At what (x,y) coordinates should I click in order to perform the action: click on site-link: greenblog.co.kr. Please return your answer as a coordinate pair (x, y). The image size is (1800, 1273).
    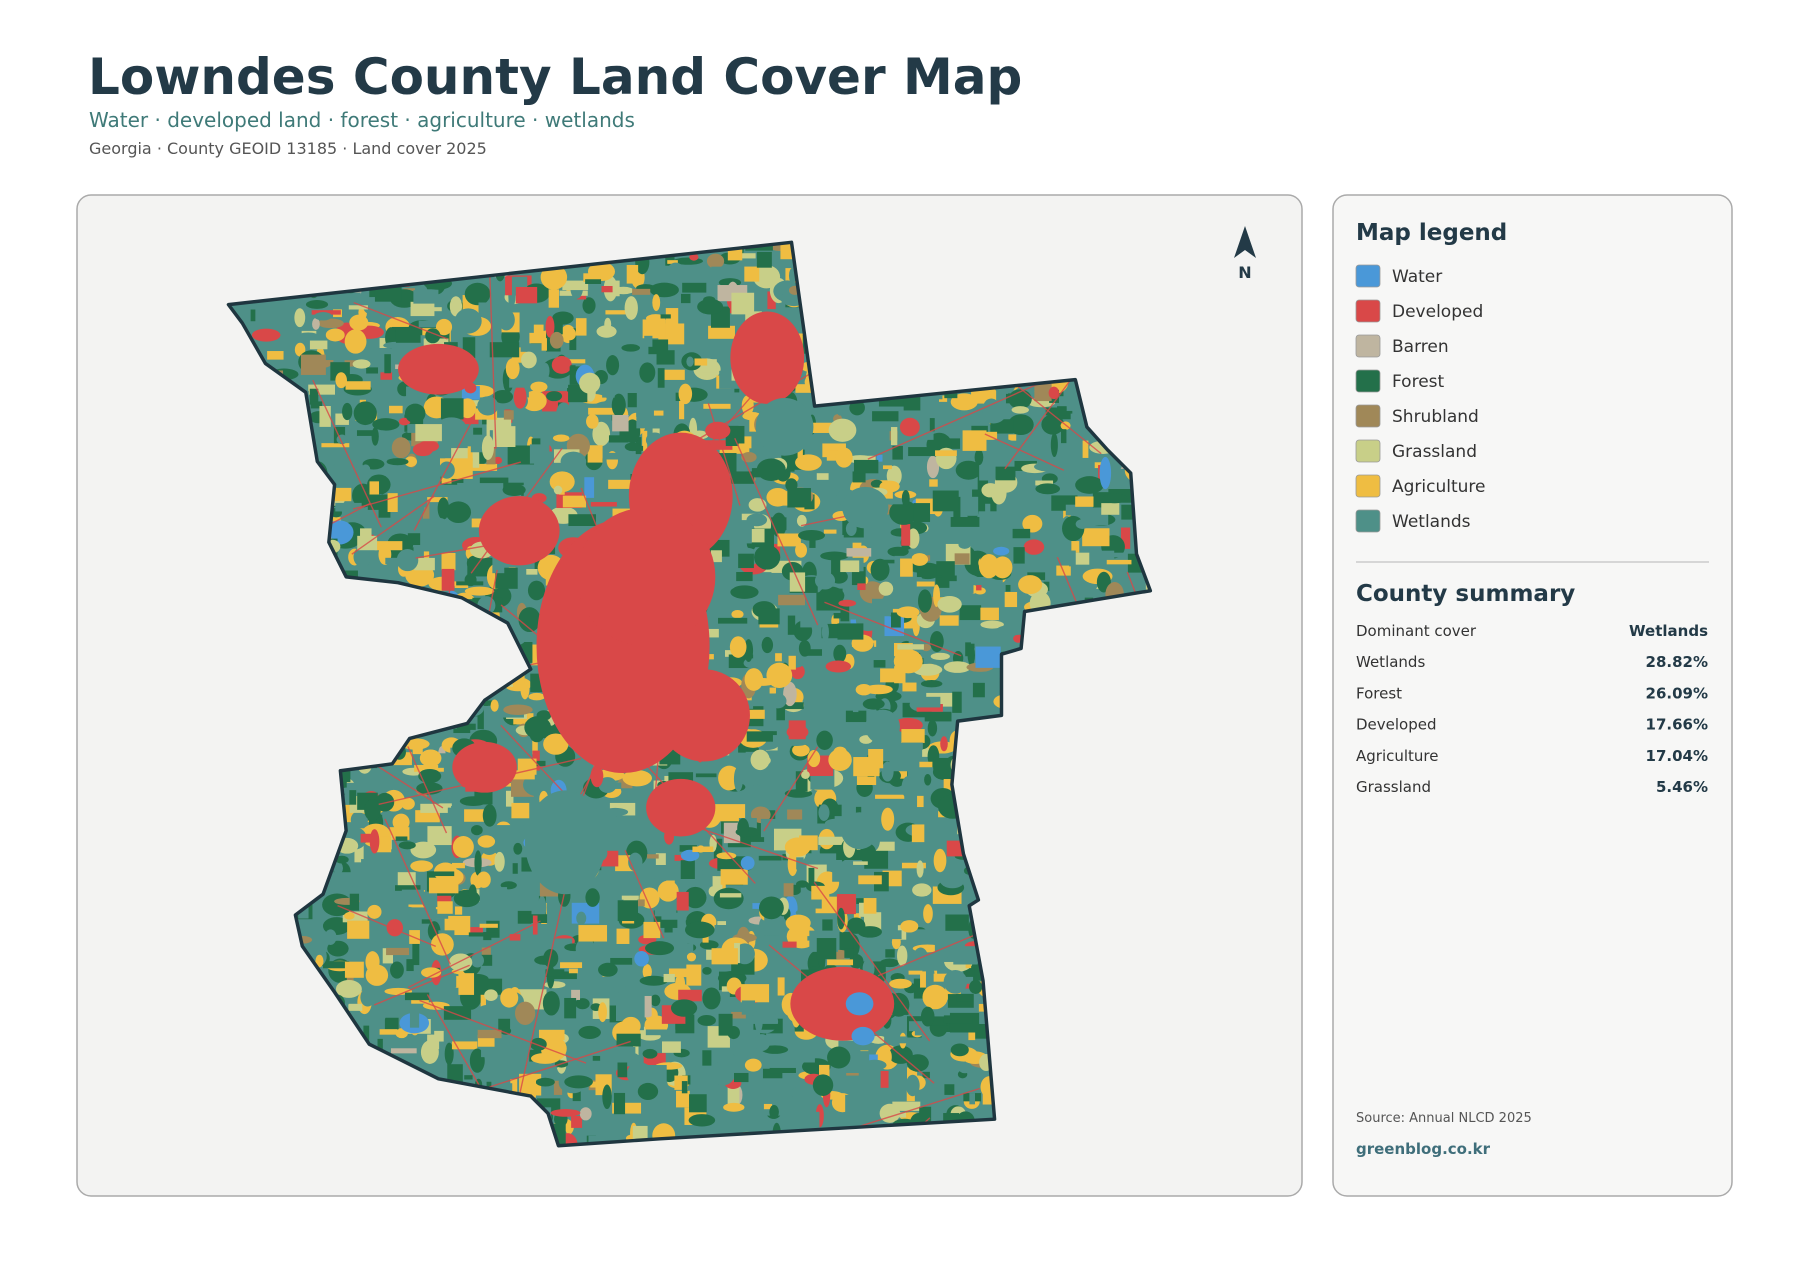
    Looking at the image, I should click on (1423, 1149).